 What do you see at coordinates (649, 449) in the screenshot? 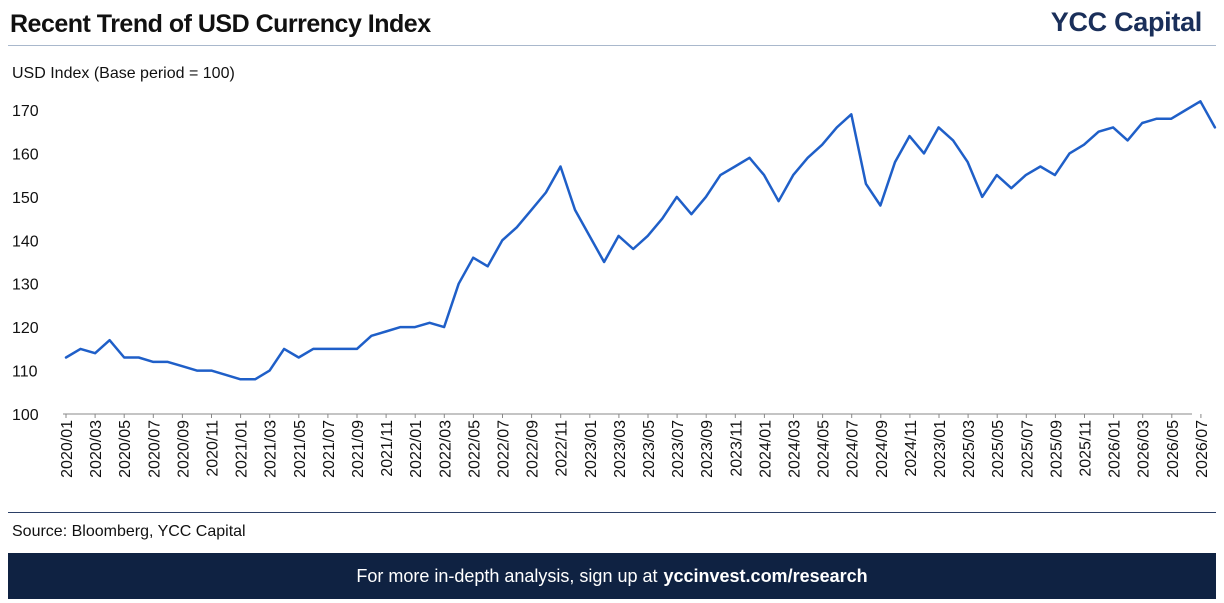
I see `x-tick-label: 2023/05` at bounding box center [649, 449].